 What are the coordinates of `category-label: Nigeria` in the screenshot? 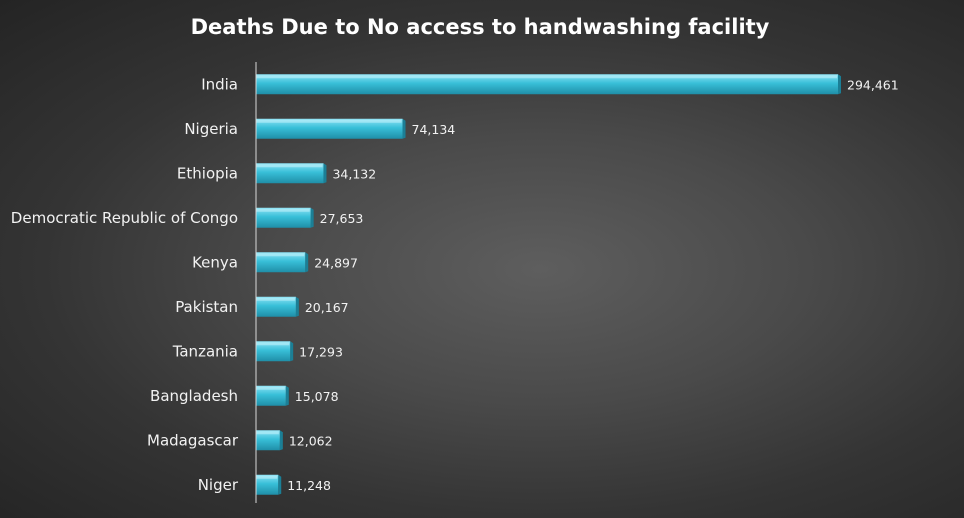 It's located at (211, 129).